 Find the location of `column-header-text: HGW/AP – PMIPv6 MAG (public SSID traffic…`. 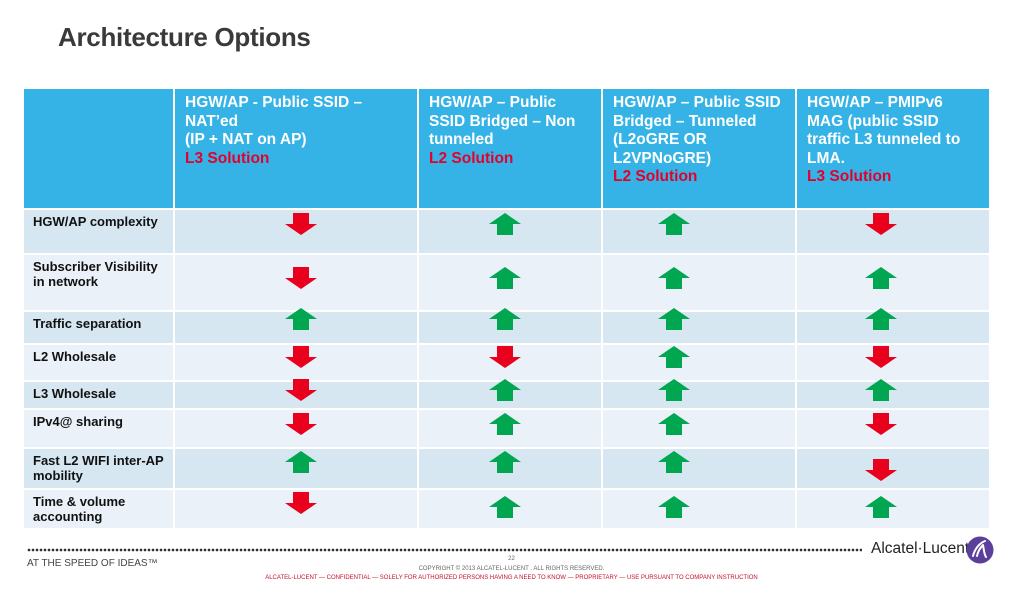

column-header-text: HGW/AP – PMIPv6 MAG (public SSID traffic… is located at coordinates (884, 130).